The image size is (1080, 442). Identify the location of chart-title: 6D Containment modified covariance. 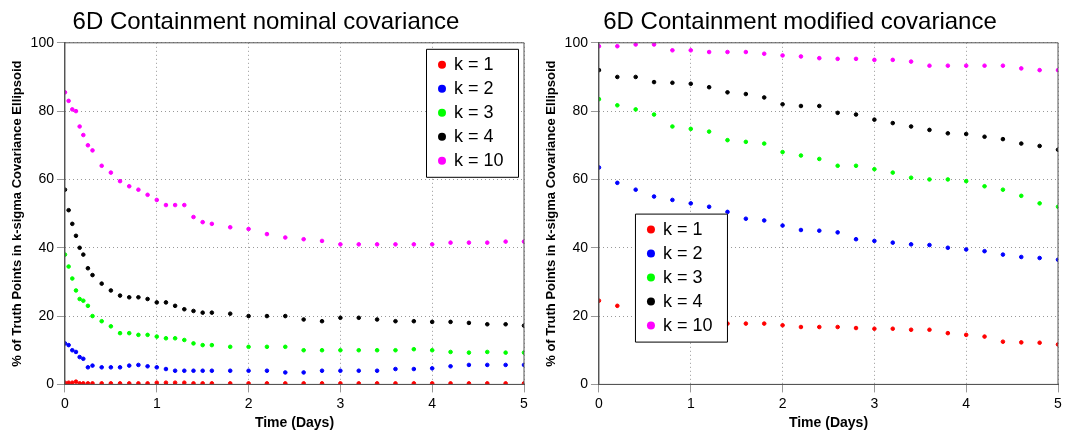
(800, 21).